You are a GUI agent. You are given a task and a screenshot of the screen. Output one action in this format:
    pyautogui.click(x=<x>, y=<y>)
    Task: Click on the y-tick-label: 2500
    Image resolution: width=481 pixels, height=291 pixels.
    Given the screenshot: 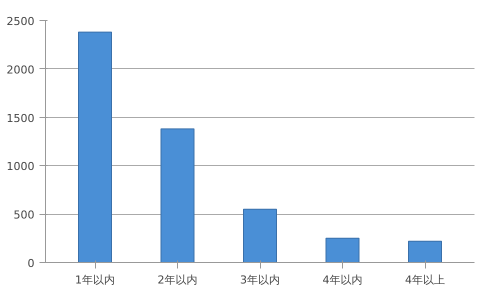 What is the action you would take?
    pyautogui.click(x=20, y=21)
    